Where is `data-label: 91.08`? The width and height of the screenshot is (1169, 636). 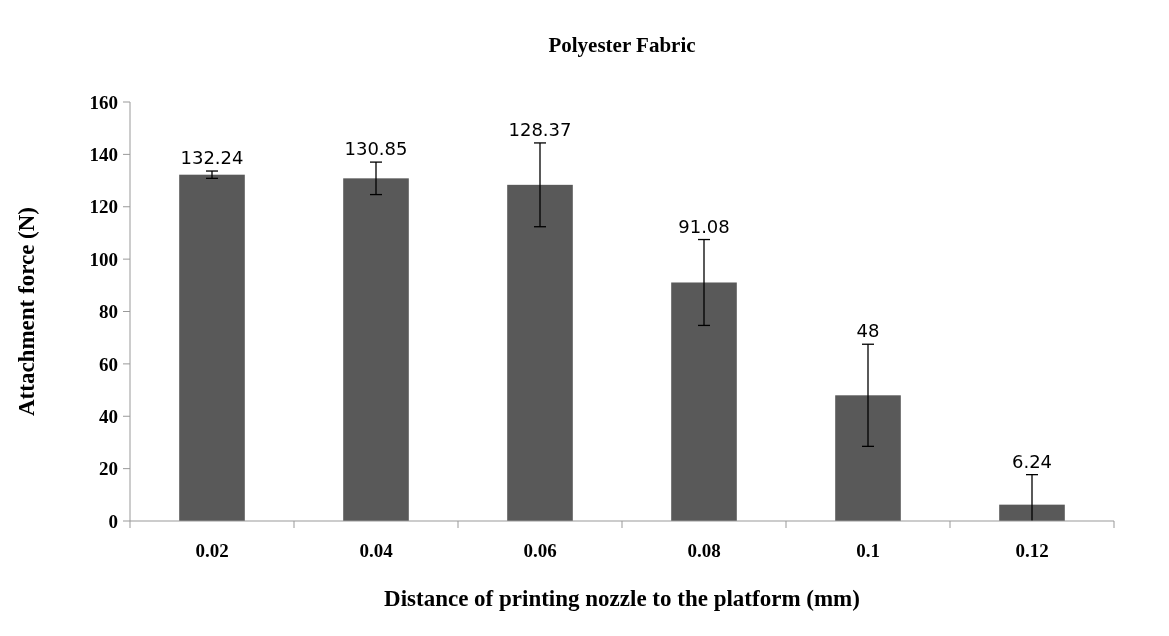 data-label: 91.08 is located at coordinates (704, 226).